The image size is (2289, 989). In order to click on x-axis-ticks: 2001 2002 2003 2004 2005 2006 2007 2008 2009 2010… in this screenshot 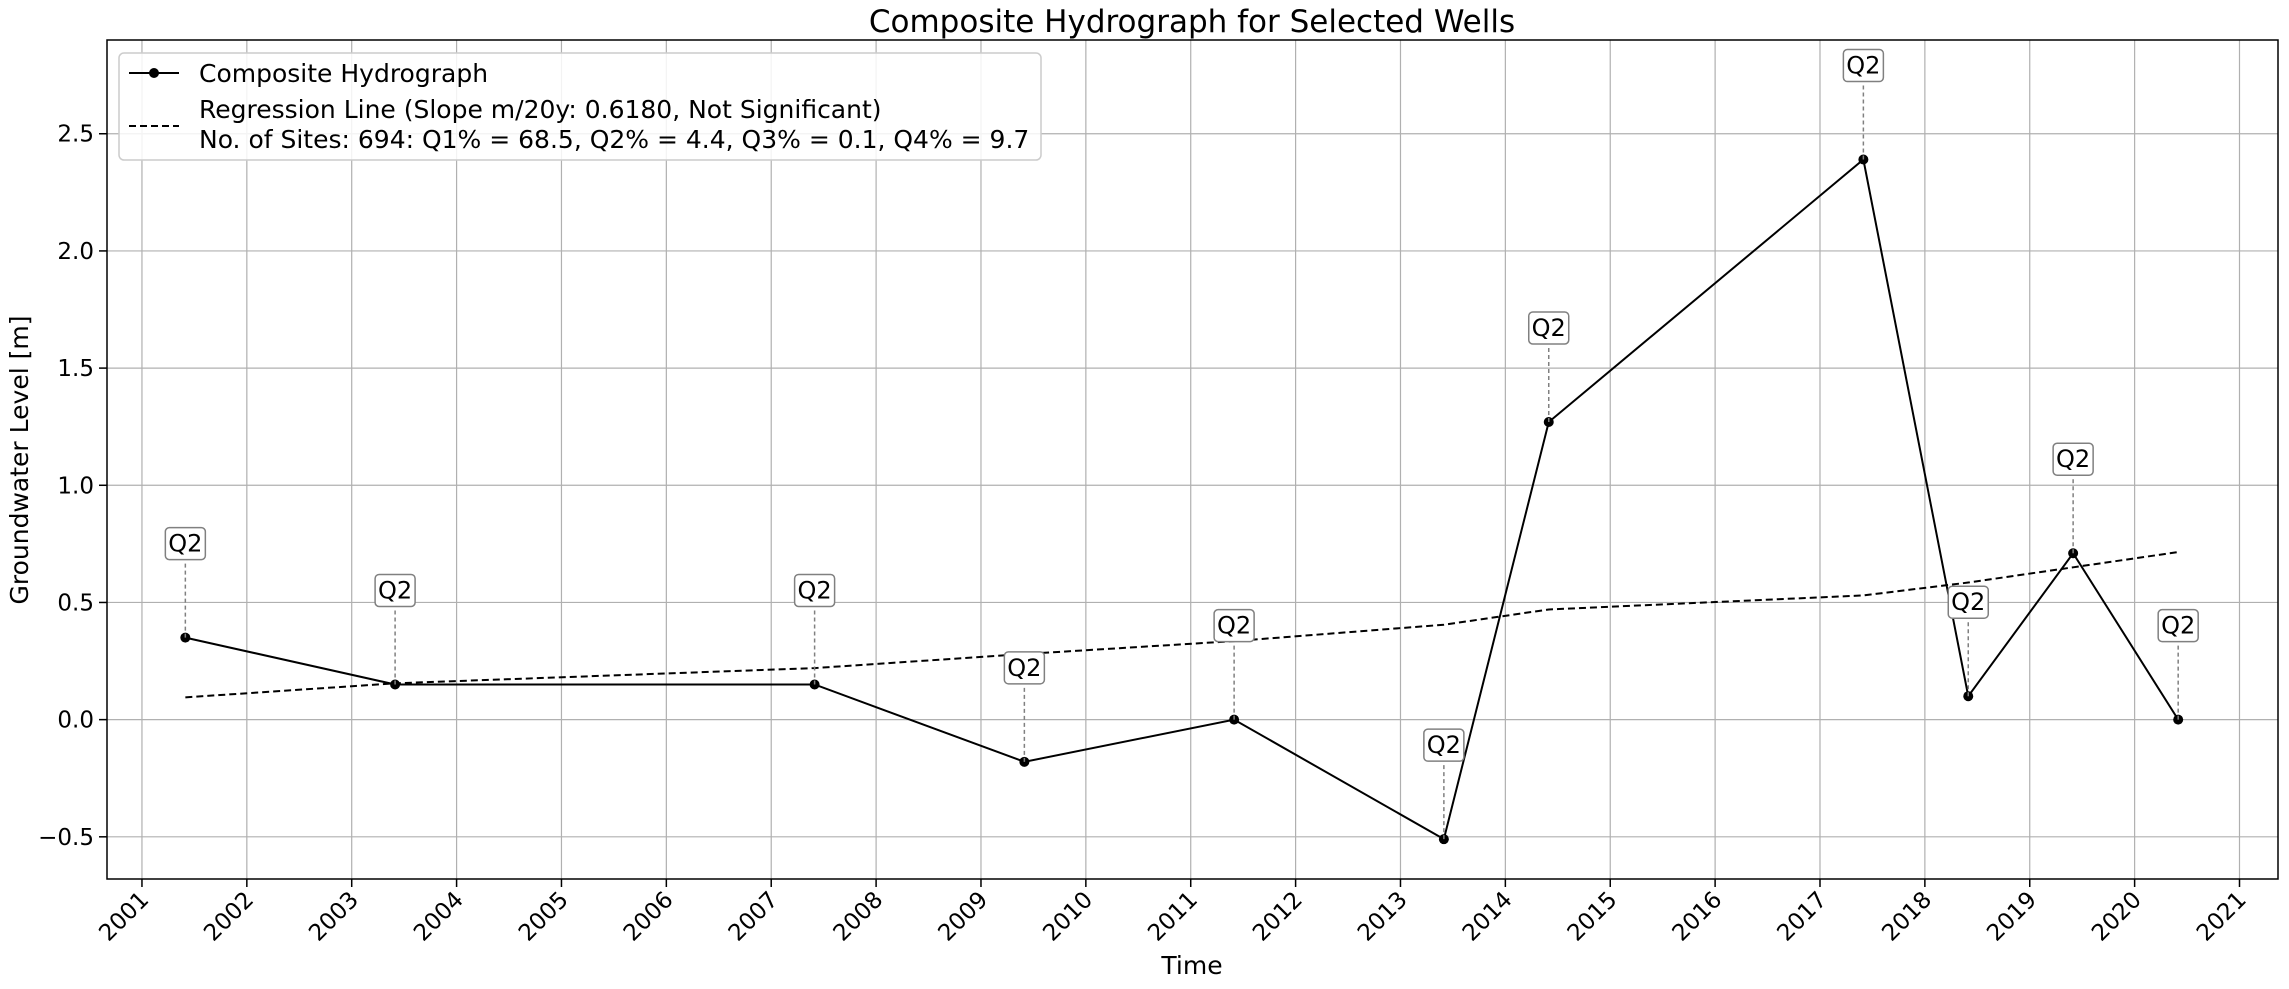, I will do `click(1173, 913)`.